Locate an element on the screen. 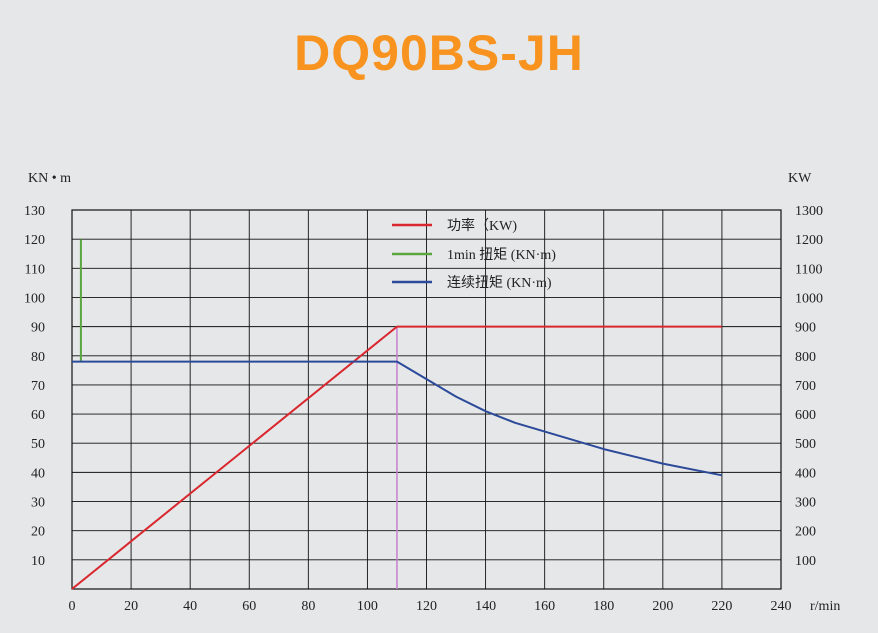 Image resolution: width=878 pixels, height=633 pixels. y-right-tick-label: 100 is located at coordinates (805, 561).